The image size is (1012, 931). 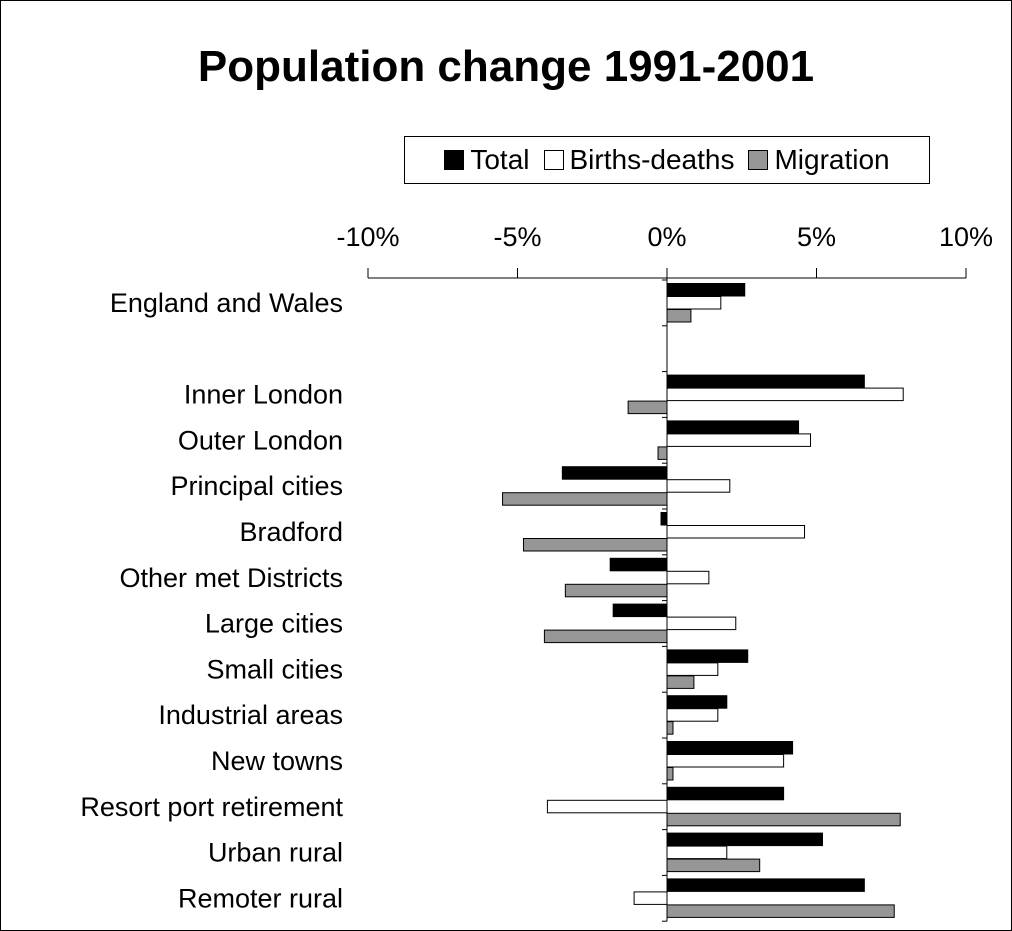 What do you see at coordinates (966, 237) in the screenshot?
I see `x-tick-label: 10%` at bounding box center [966, 237].